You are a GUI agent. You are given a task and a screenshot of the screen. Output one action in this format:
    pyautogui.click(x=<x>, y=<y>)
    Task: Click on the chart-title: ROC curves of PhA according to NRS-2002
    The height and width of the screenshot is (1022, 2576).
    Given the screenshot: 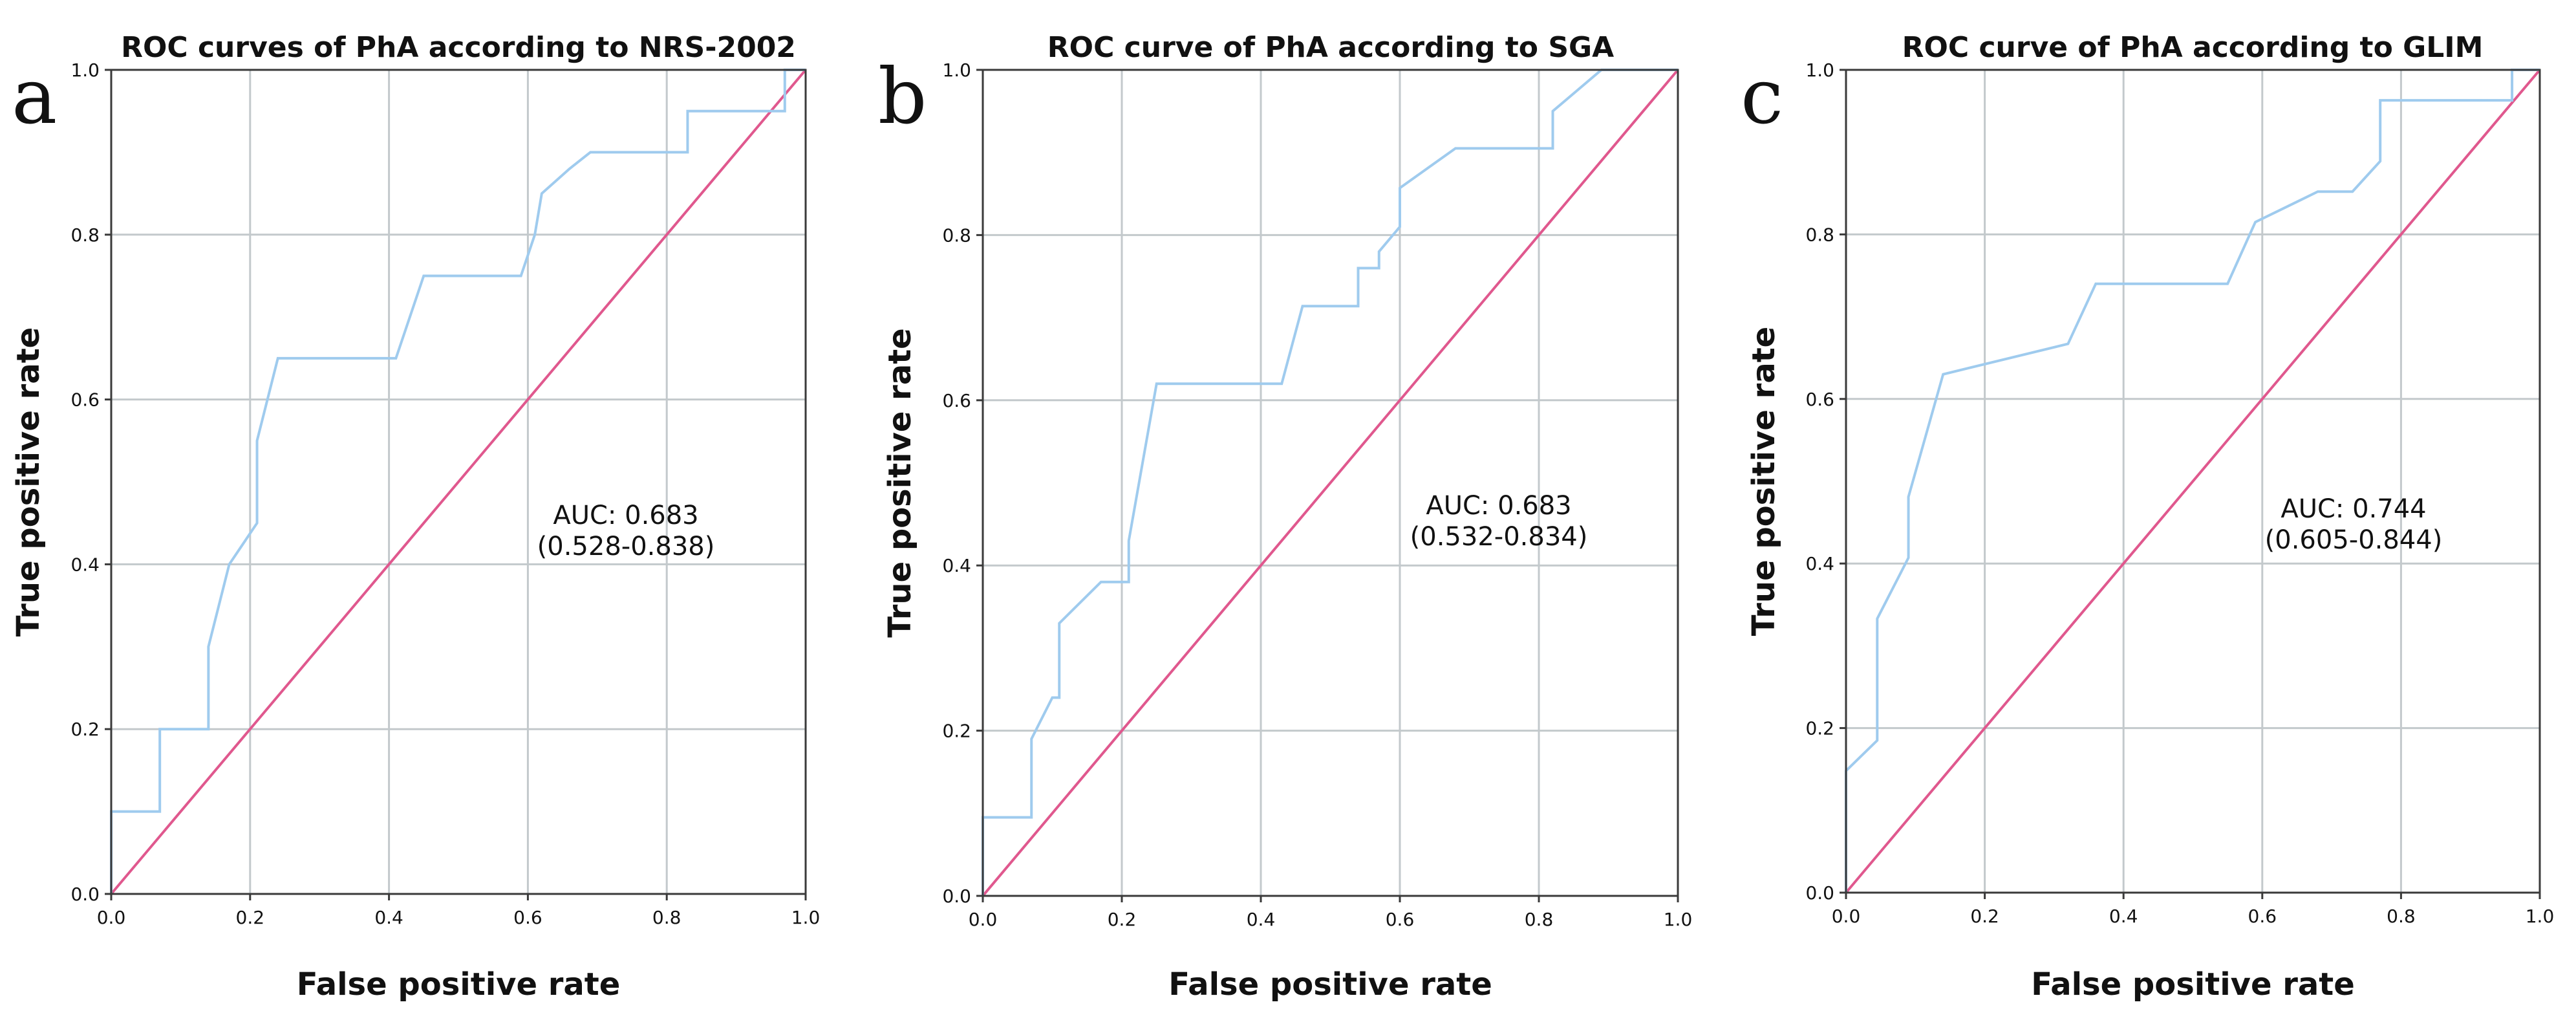 What is the action you would take?
    pyautogui.click(x=458, y=47)
    